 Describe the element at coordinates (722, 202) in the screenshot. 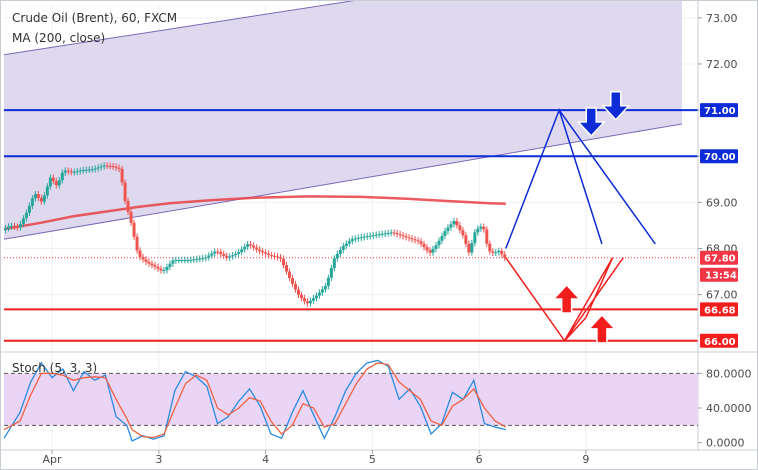

I see `price-tick-label: 69.00` at that location.